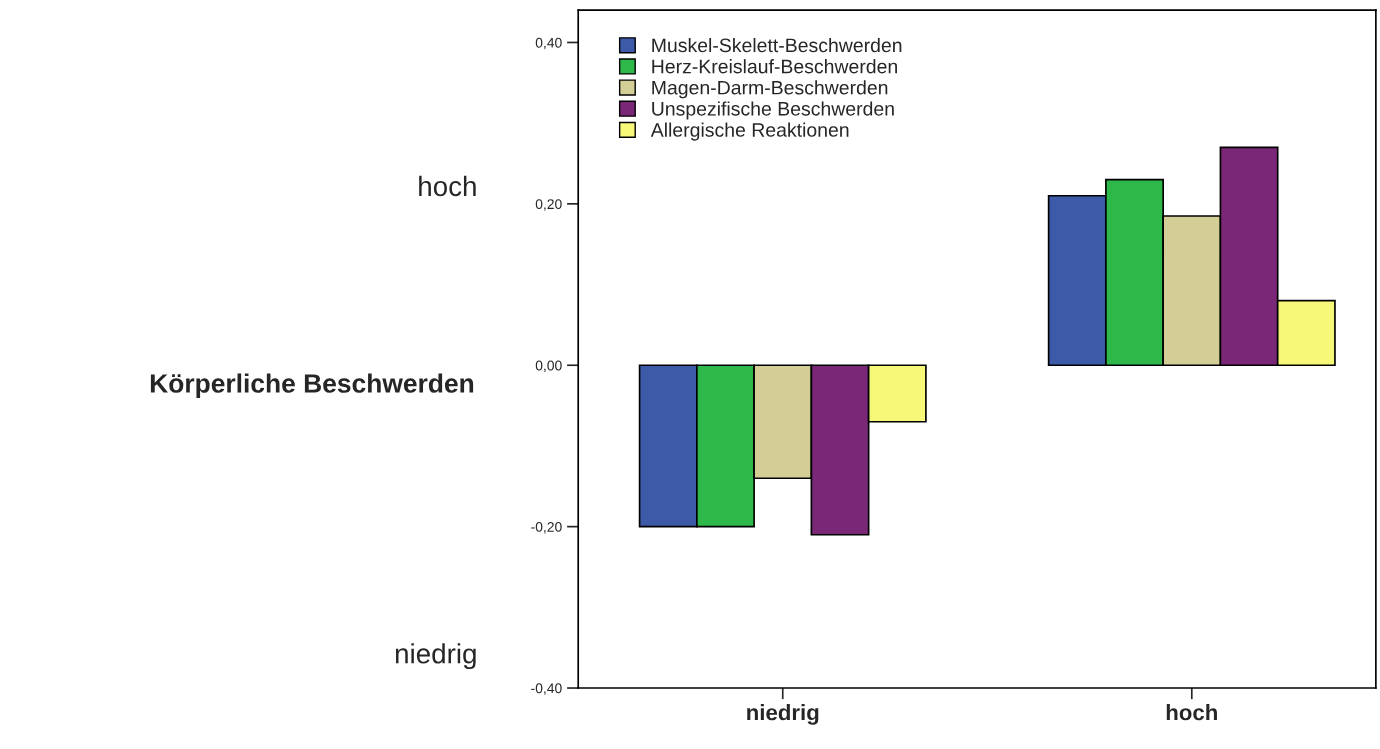 The image size is (1380, 749). What do you see at coordinates (773, 110) in the screenshot?
I see `legend-label: Unspezifische Beschwerden` at bounding box center [773, 110].